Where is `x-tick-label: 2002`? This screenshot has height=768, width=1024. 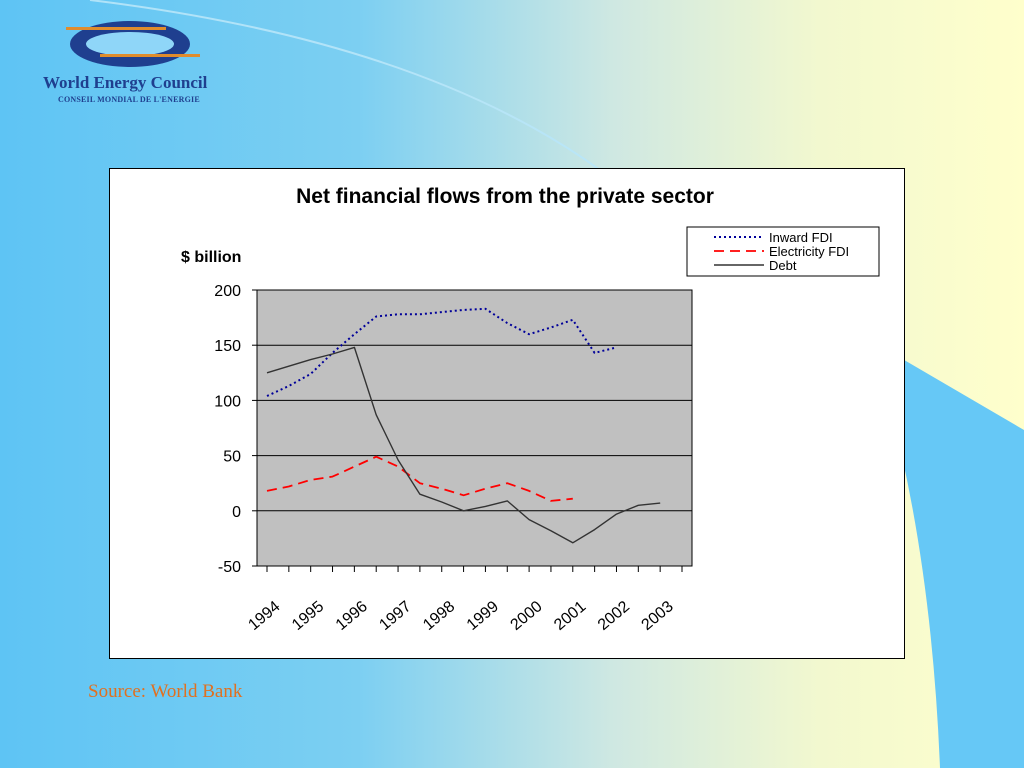
x-tick-label: 2002 is located at coordinates (614, 616).